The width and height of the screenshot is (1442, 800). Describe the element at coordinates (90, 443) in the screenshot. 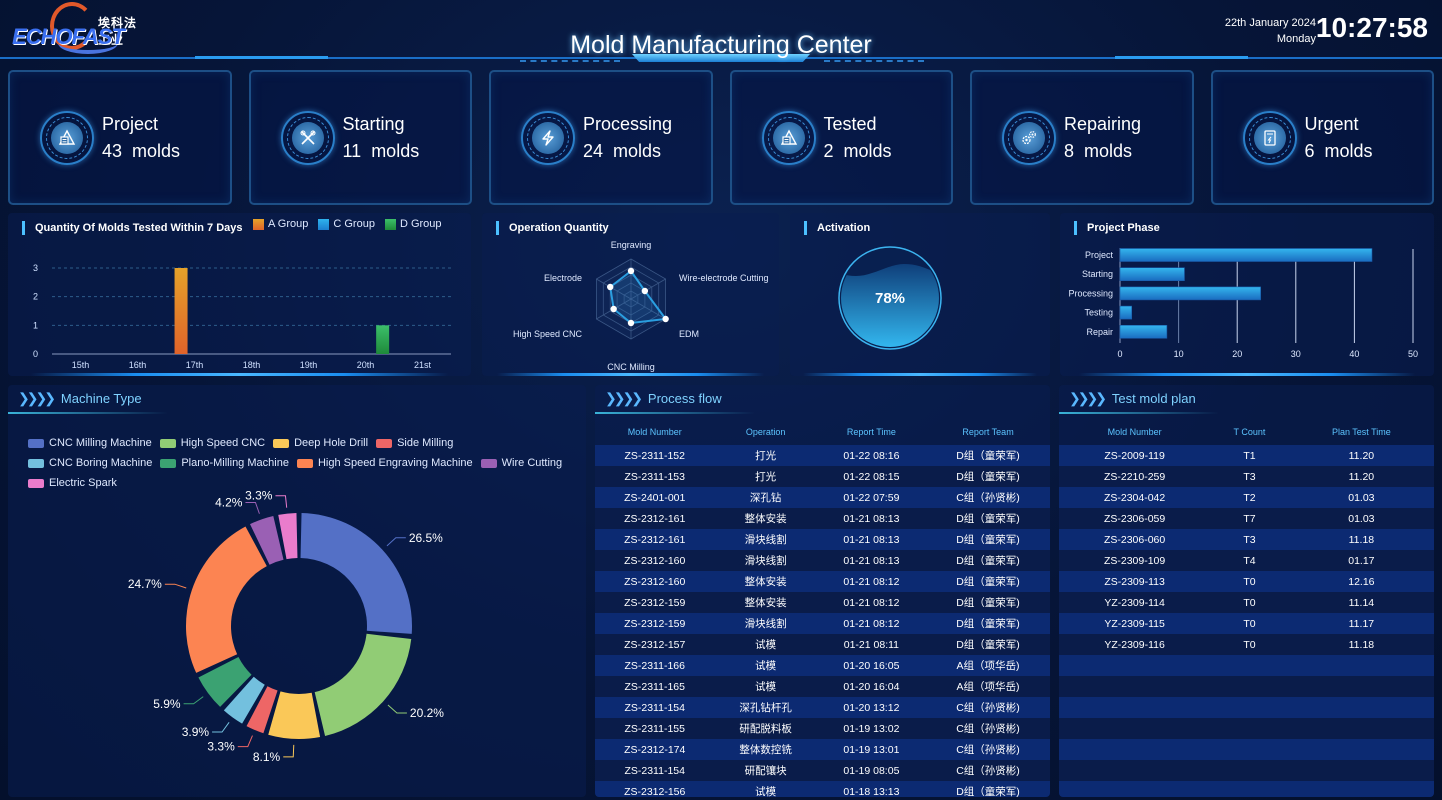

I see `legend-item: CNC Milling Machine` at that location.